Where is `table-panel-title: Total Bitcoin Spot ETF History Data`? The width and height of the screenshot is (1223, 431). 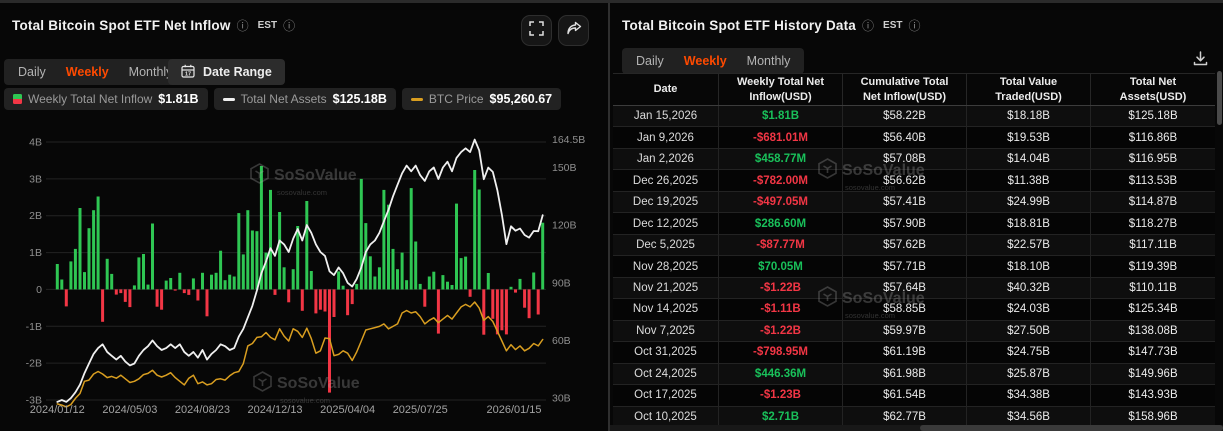 table-panel-title: Total Bitcoin Spot ETF History Data is located at coordinates (739, 25).